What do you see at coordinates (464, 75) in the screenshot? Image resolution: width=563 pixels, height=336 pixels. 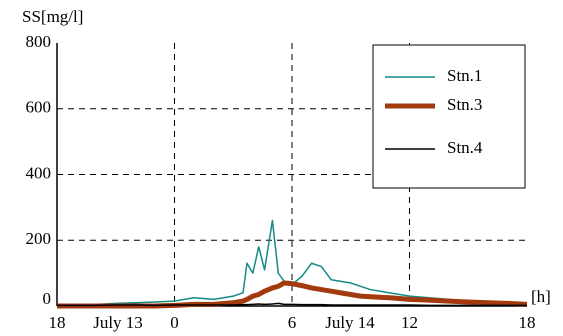 I see `legend-label: Stn.1` at bounding box center [464, 75].